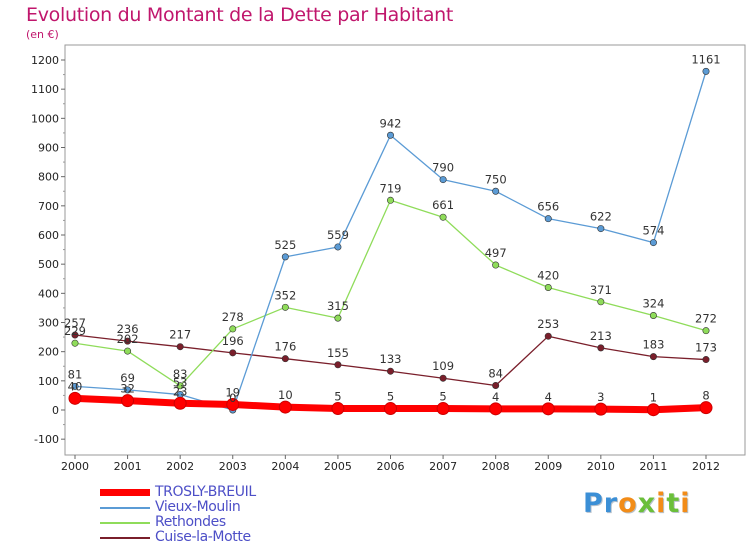 This screenshot has height=550, width=750. I want to click on data-label-vieux-moulin: 656, so click(548, 207).